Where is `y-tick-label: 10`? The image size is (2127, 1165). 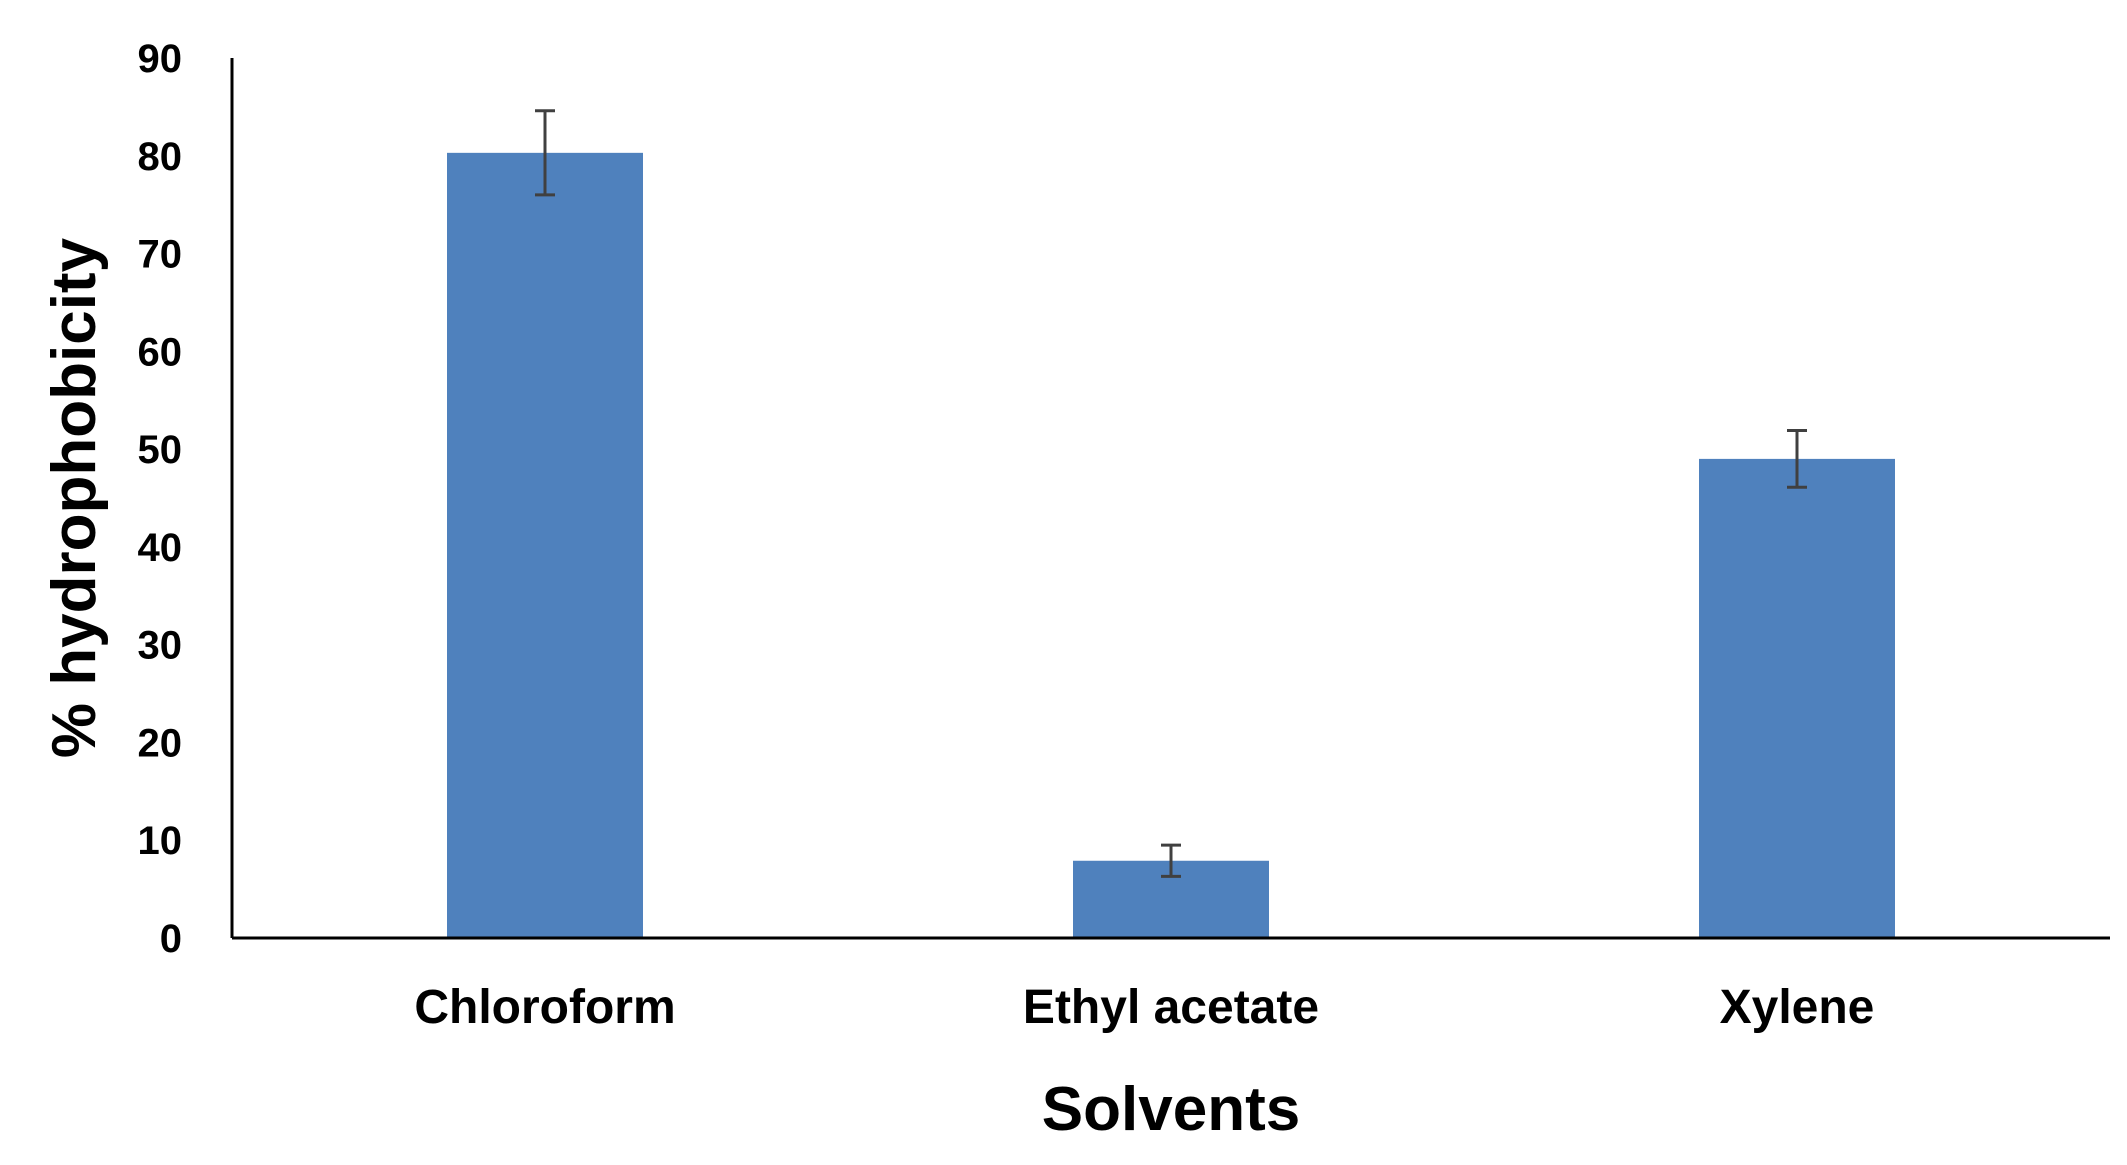
y-tick-label: 10 is located at coordinates (160, 841).